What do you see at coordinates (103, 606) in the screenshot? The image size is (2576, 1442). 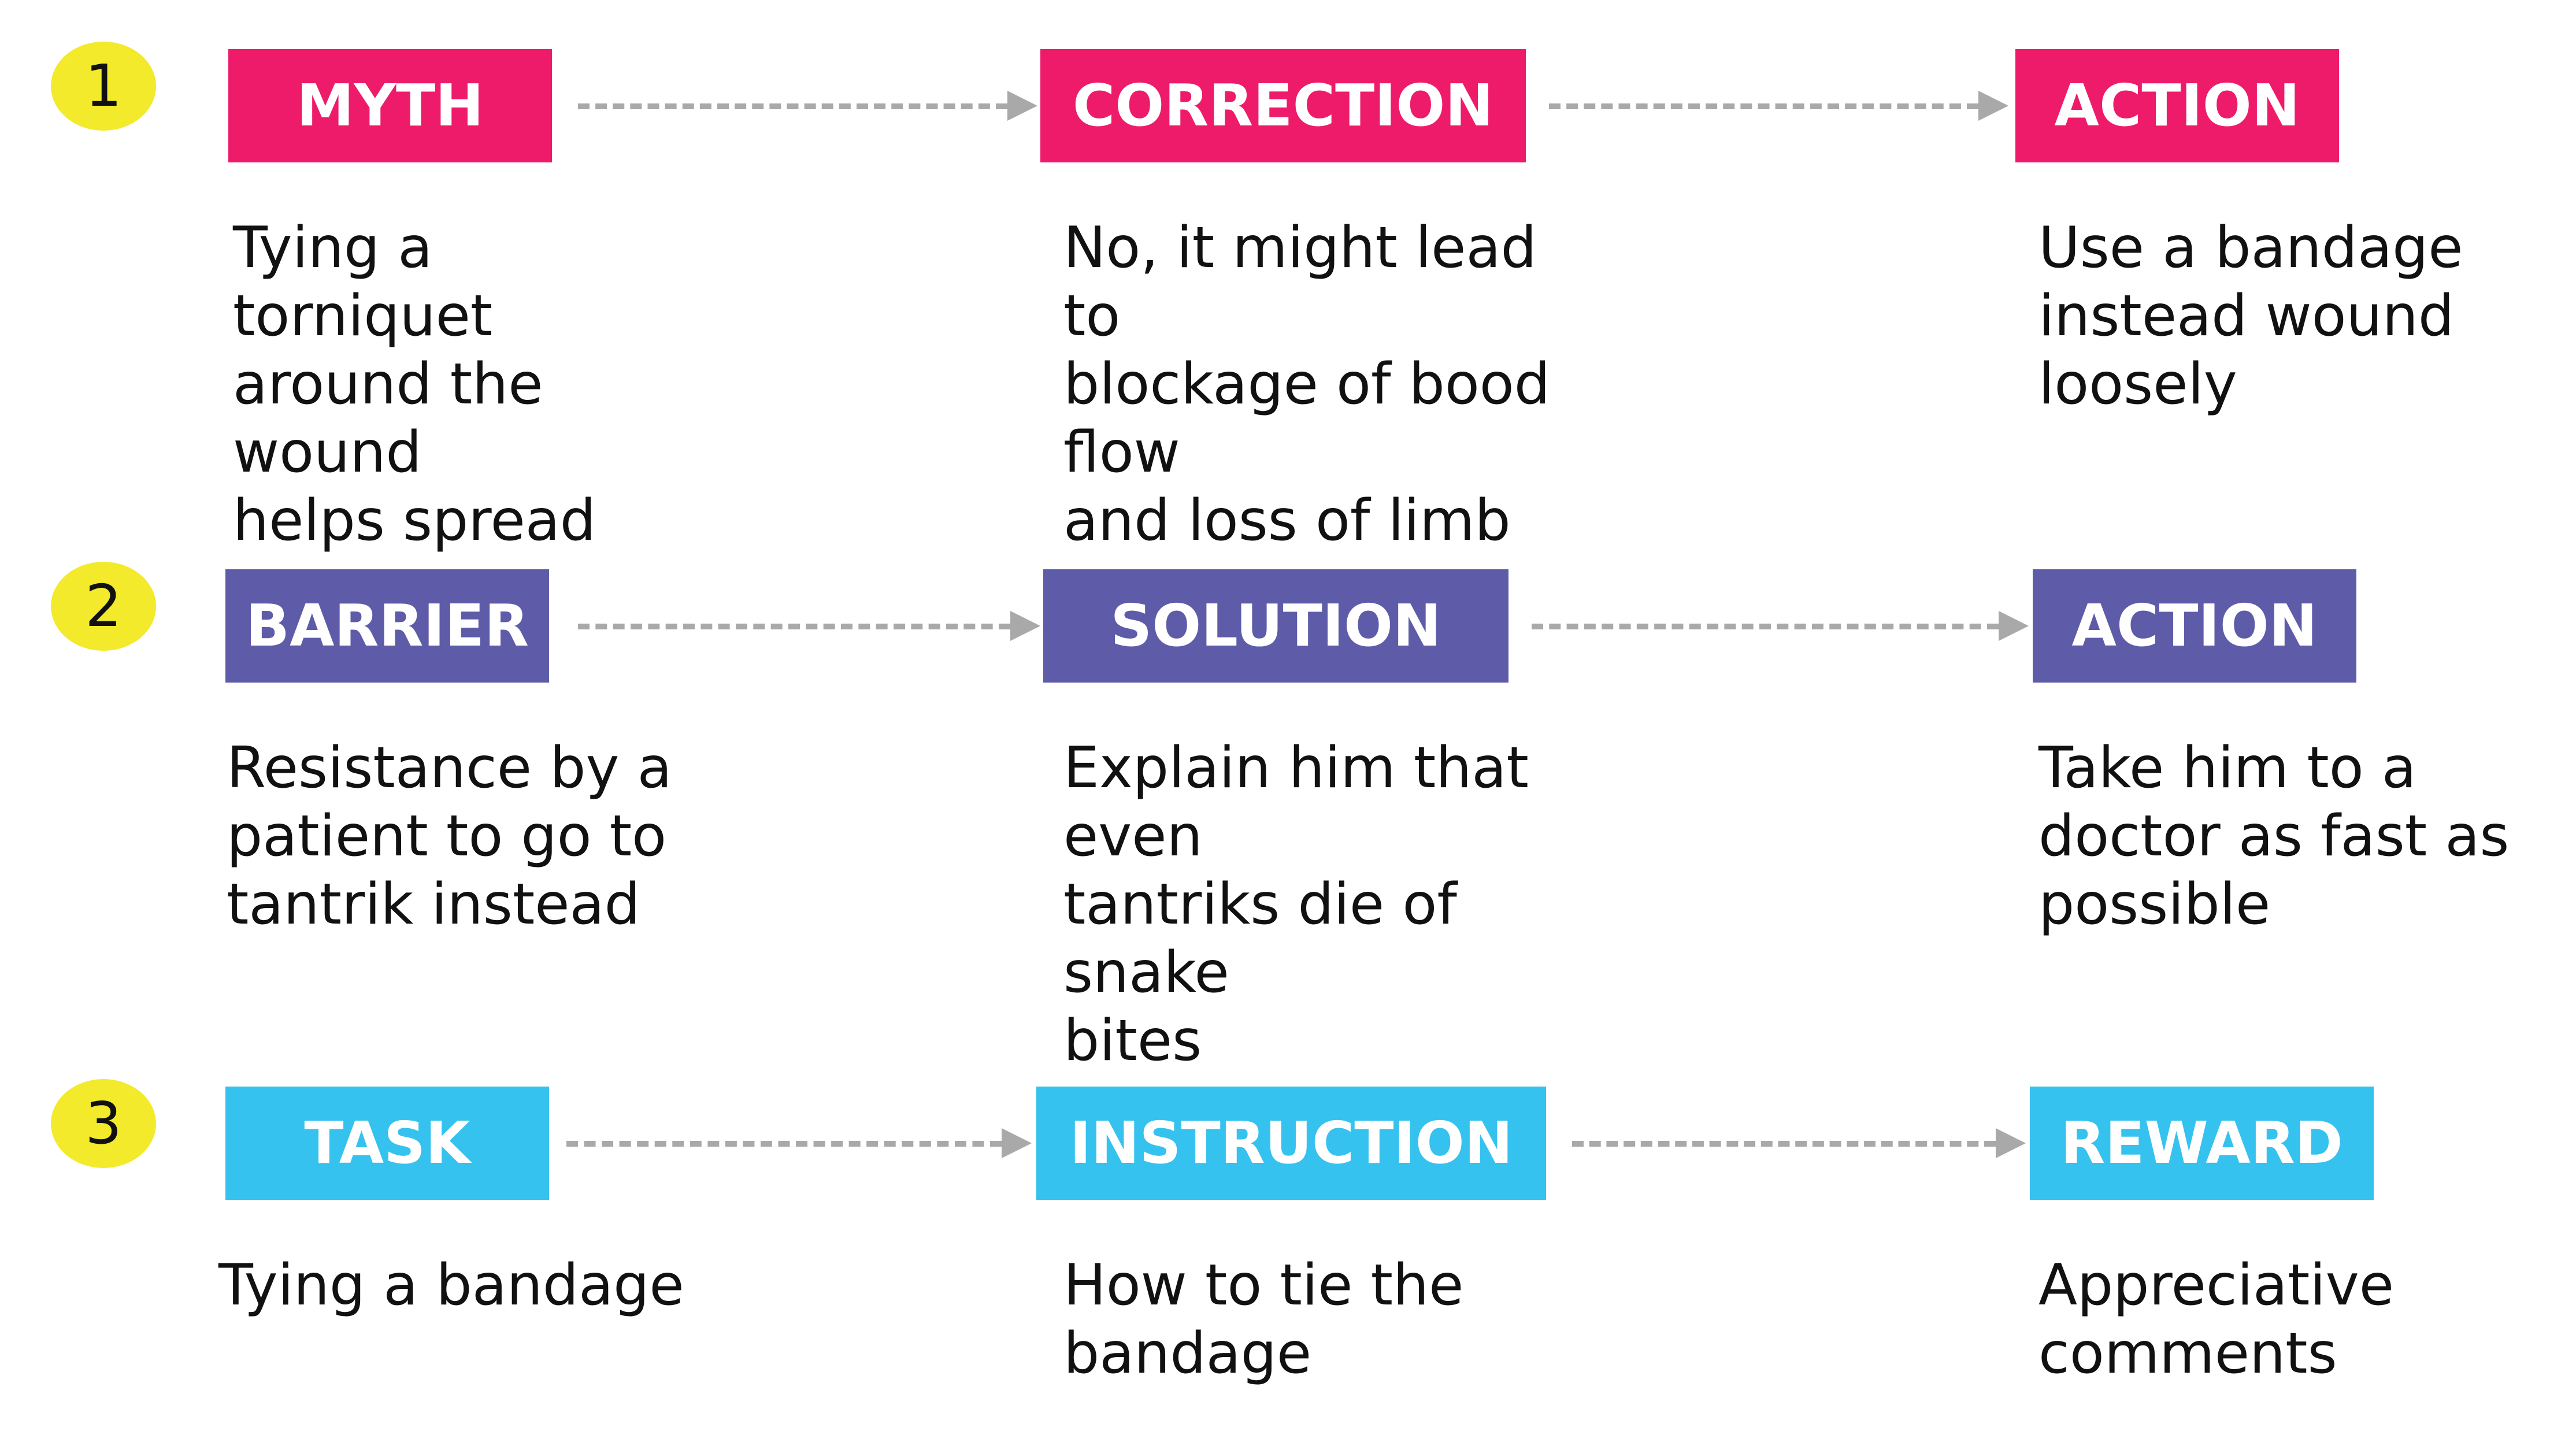 I see `row-number-badge: 2` at bounding box center [103, 606].